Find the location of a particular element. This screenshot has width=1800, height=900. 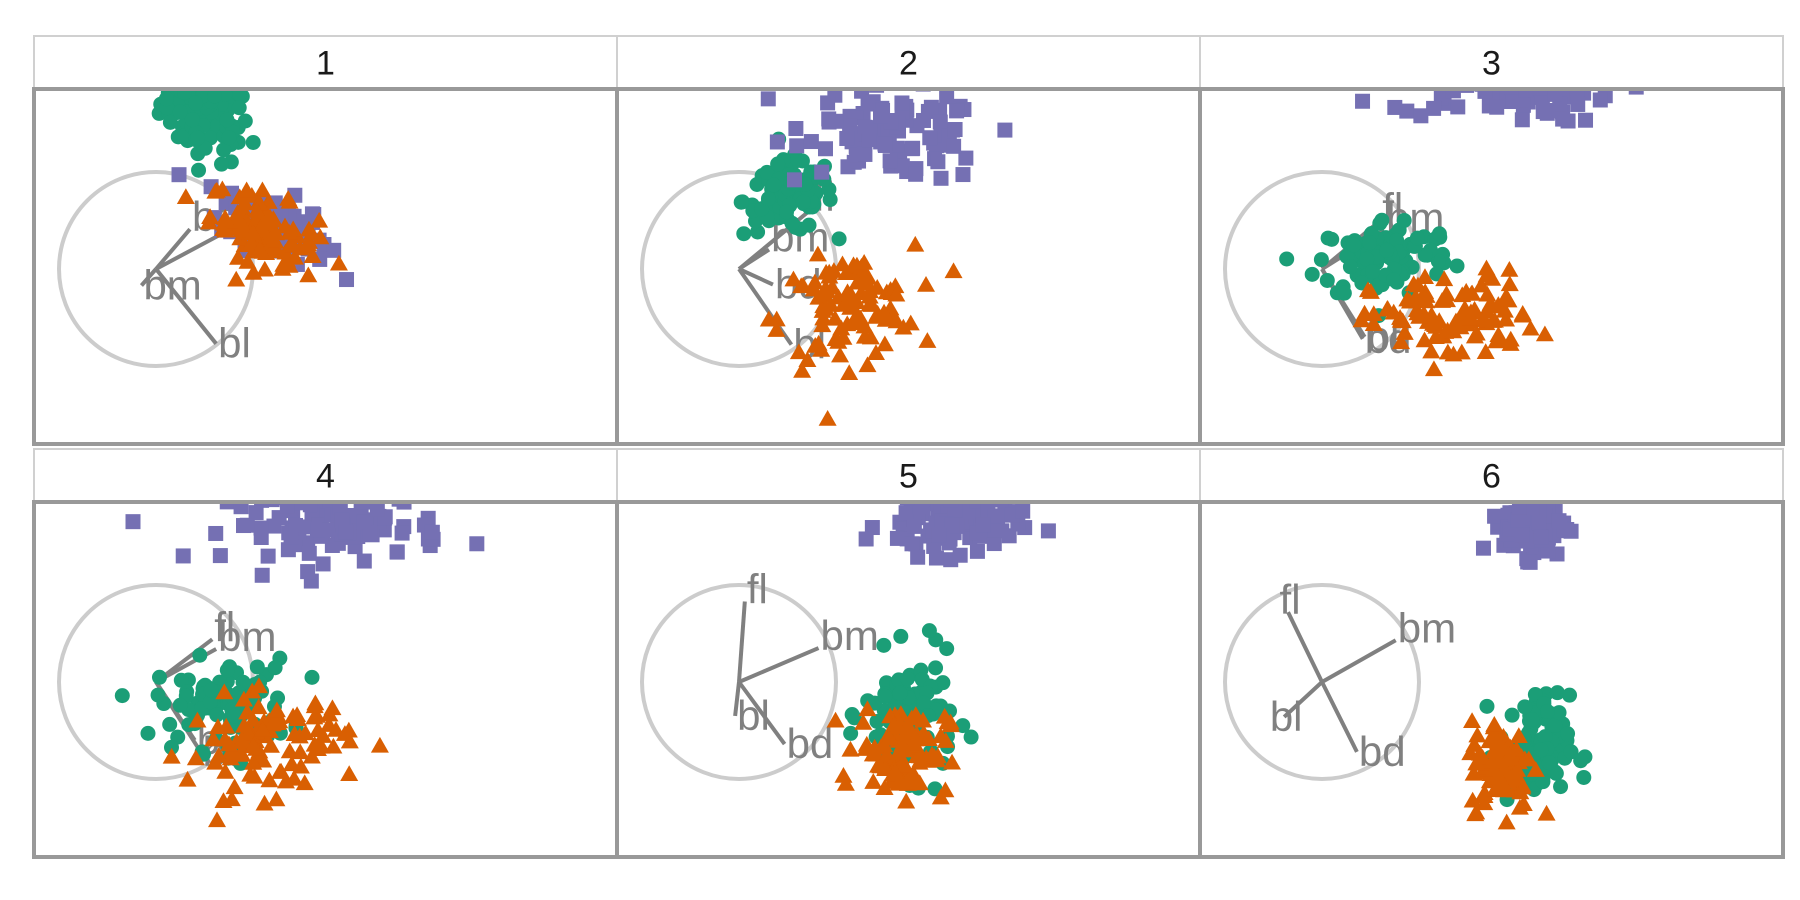

facet-panel-1: 1 flbdbmbl is located at coordinates (325, 240).